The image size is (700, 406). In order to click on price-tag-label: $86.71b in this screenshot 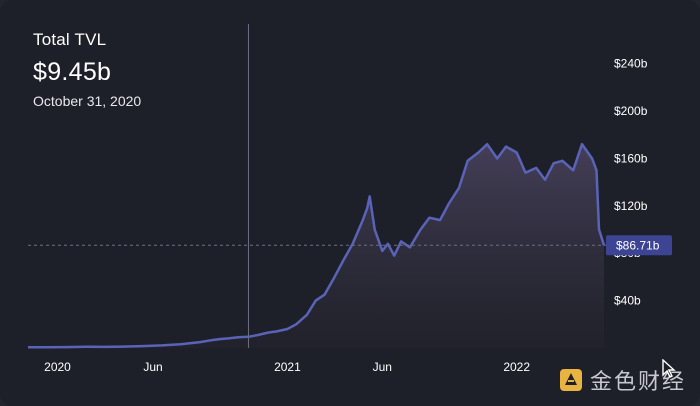, I will do `click(638, 245)`.